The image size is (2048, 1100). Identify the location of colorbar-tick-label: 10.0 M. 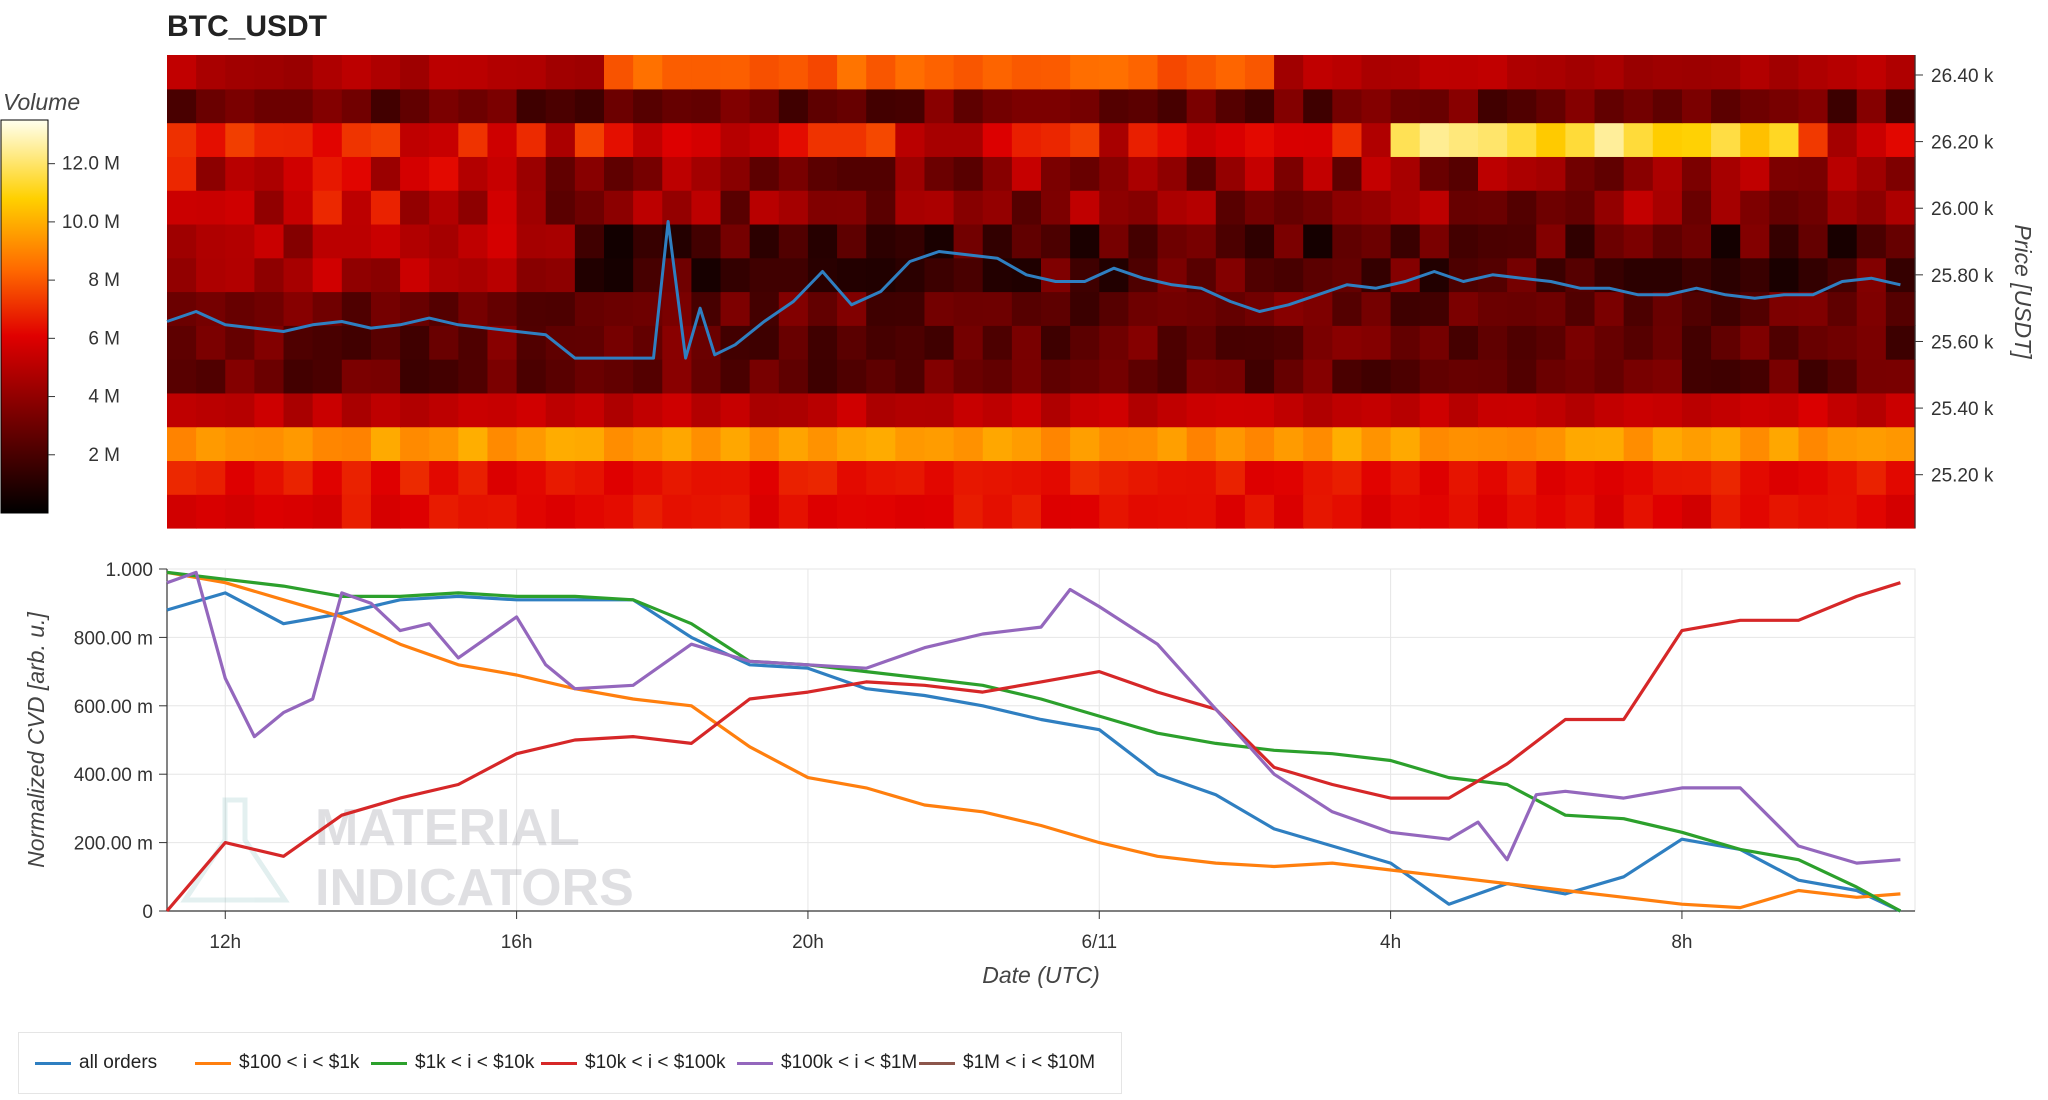
(91, 222).